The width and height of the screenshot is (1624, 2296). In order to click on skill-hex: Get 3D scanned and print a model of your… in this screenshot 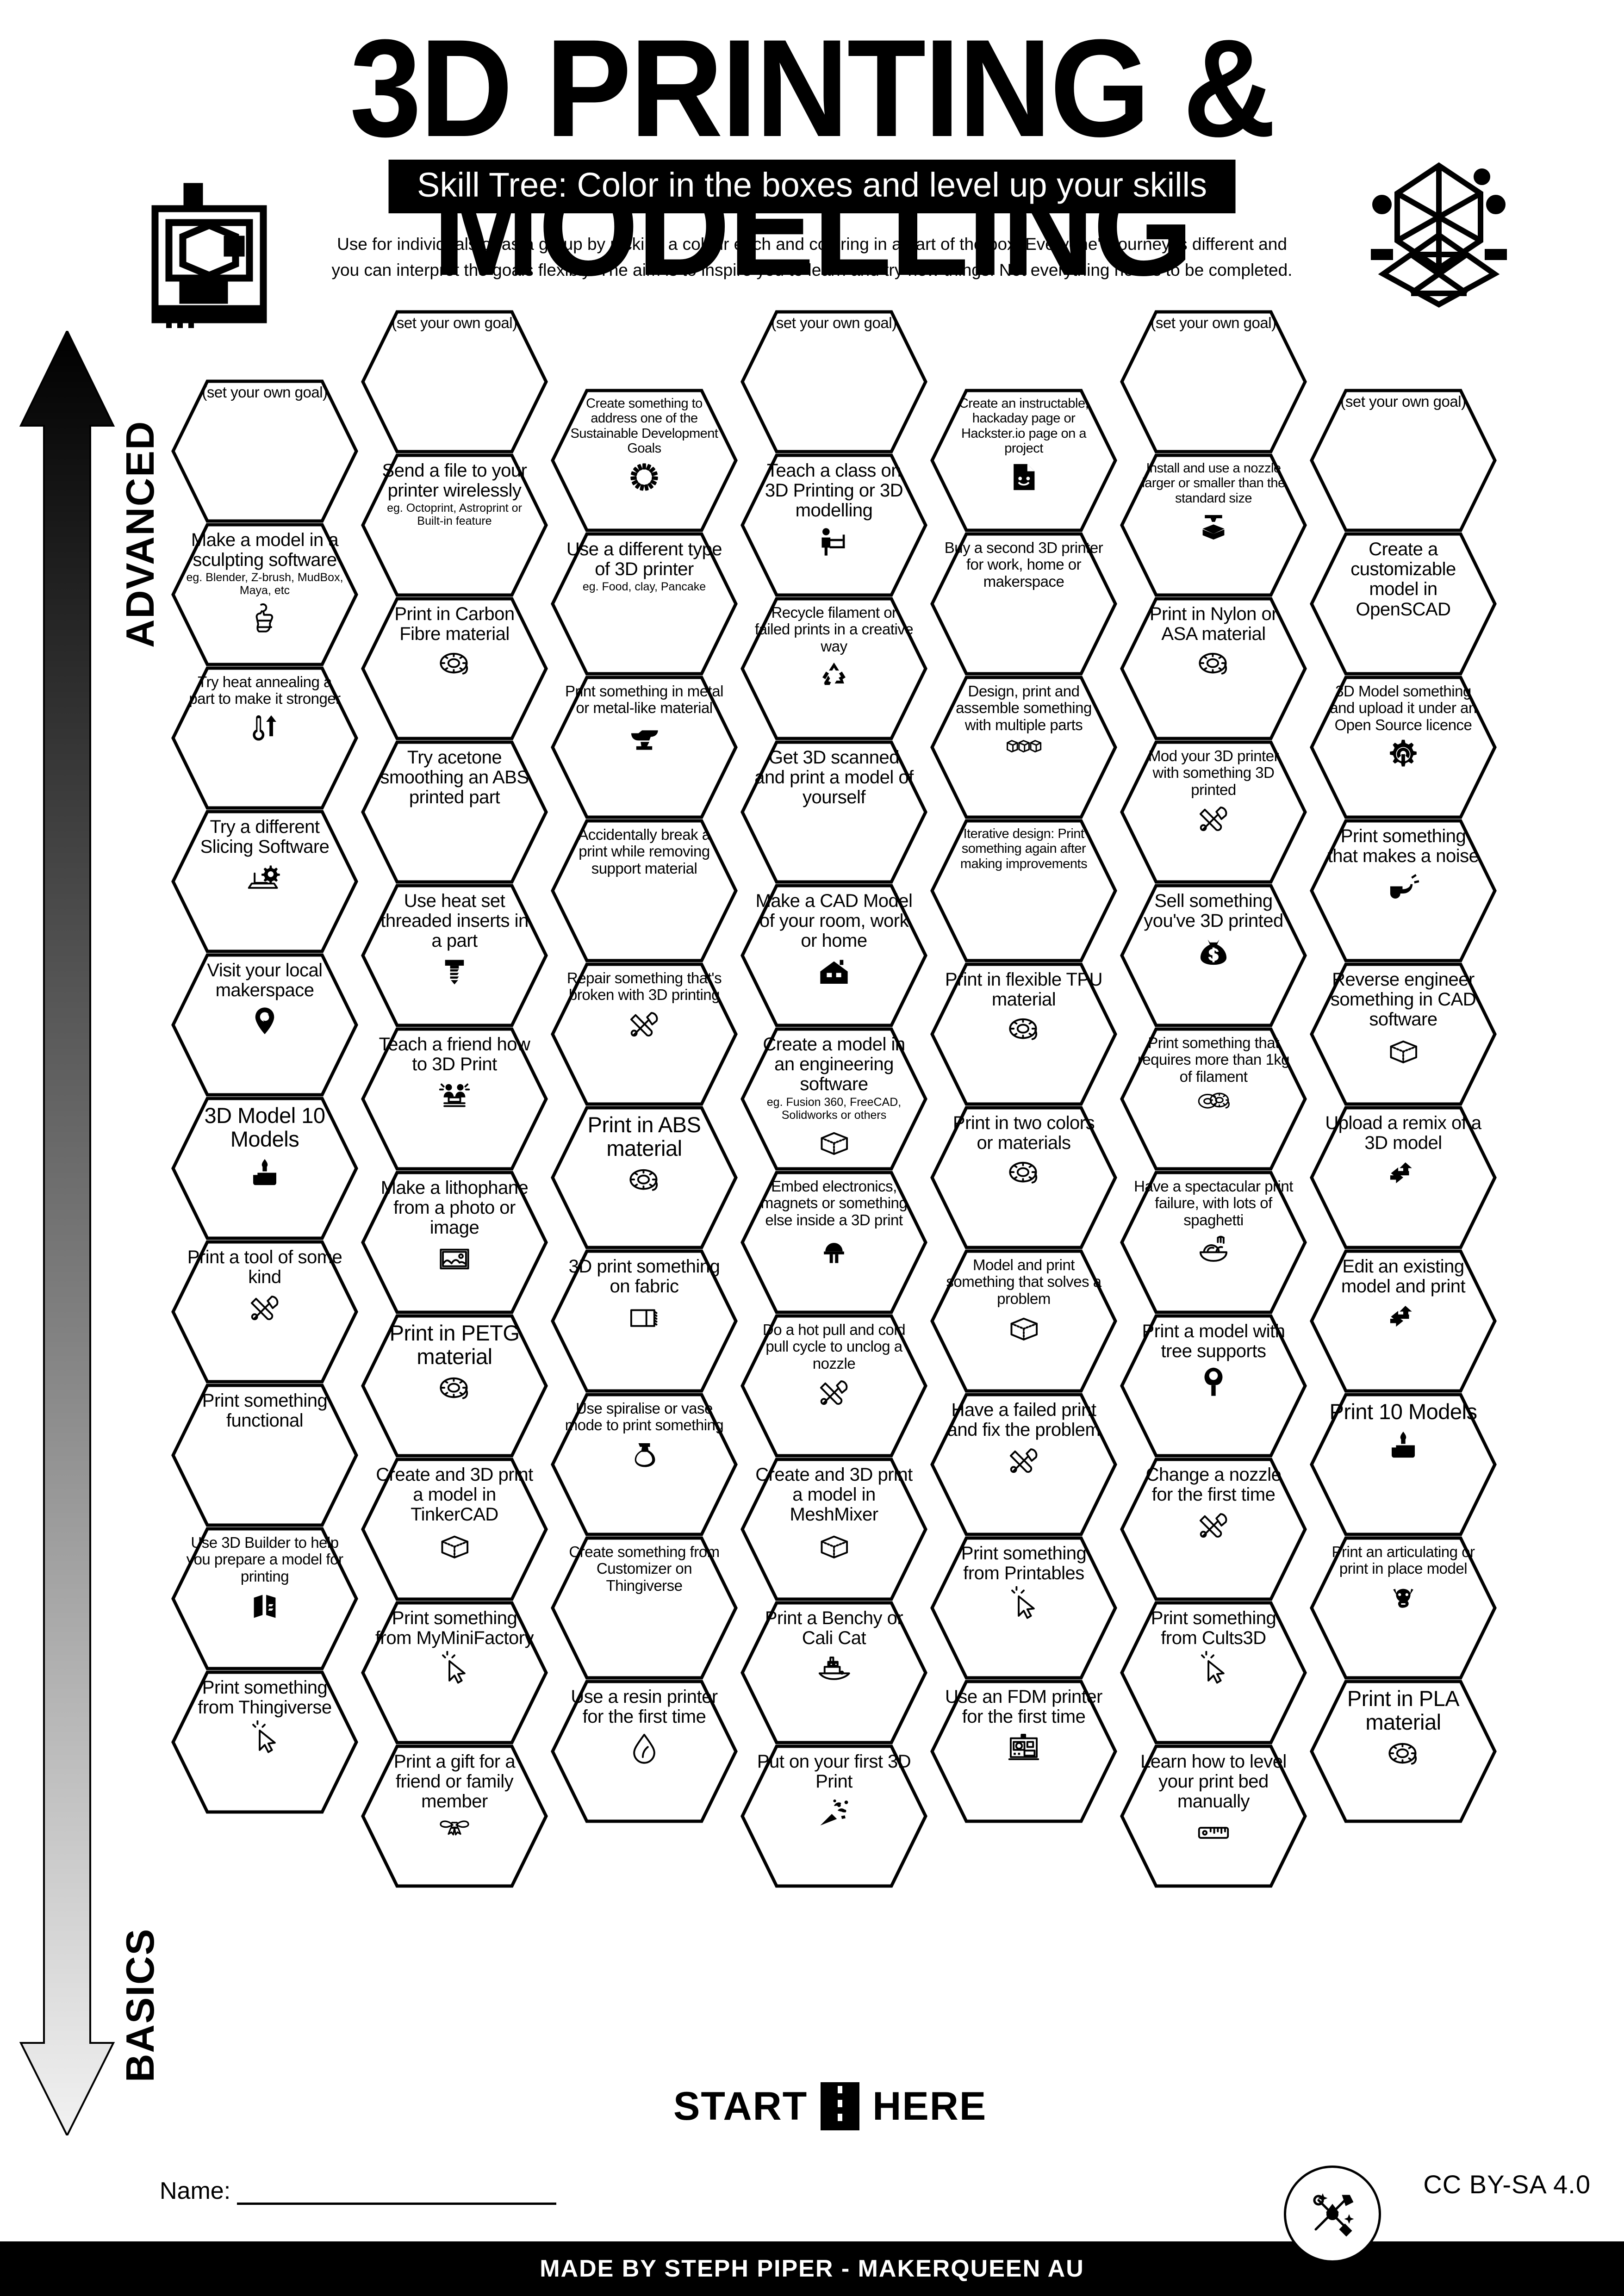, I will do `click(833, 812)`.